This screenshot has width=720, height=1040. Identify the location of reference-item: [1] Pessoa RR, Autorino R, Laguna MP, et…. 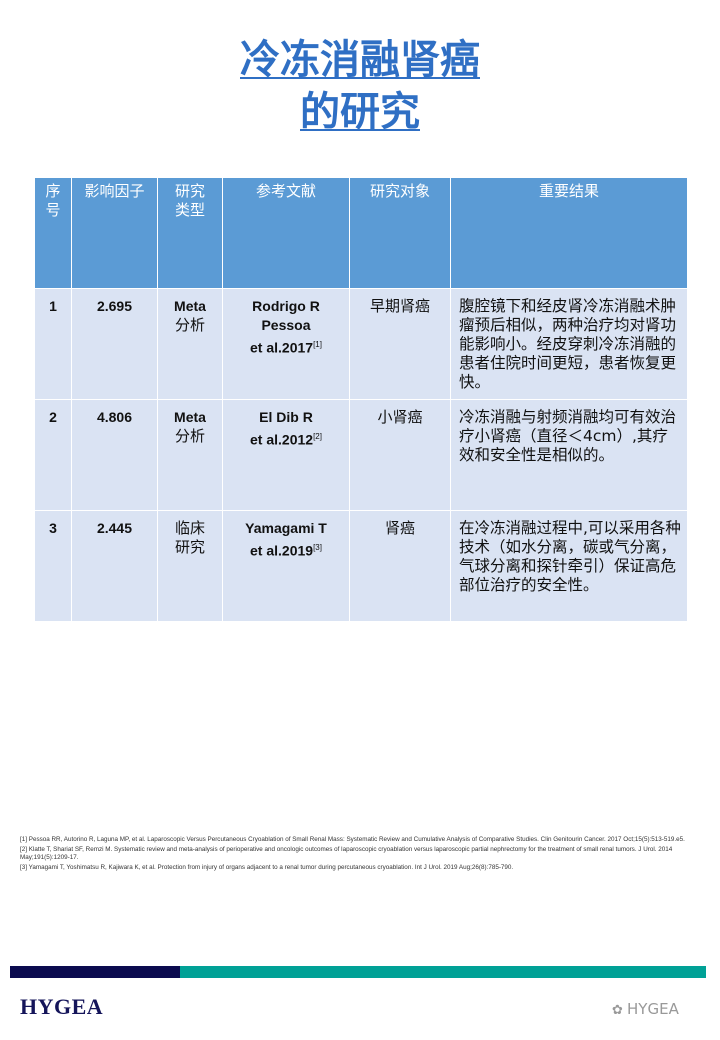
(352, 839).